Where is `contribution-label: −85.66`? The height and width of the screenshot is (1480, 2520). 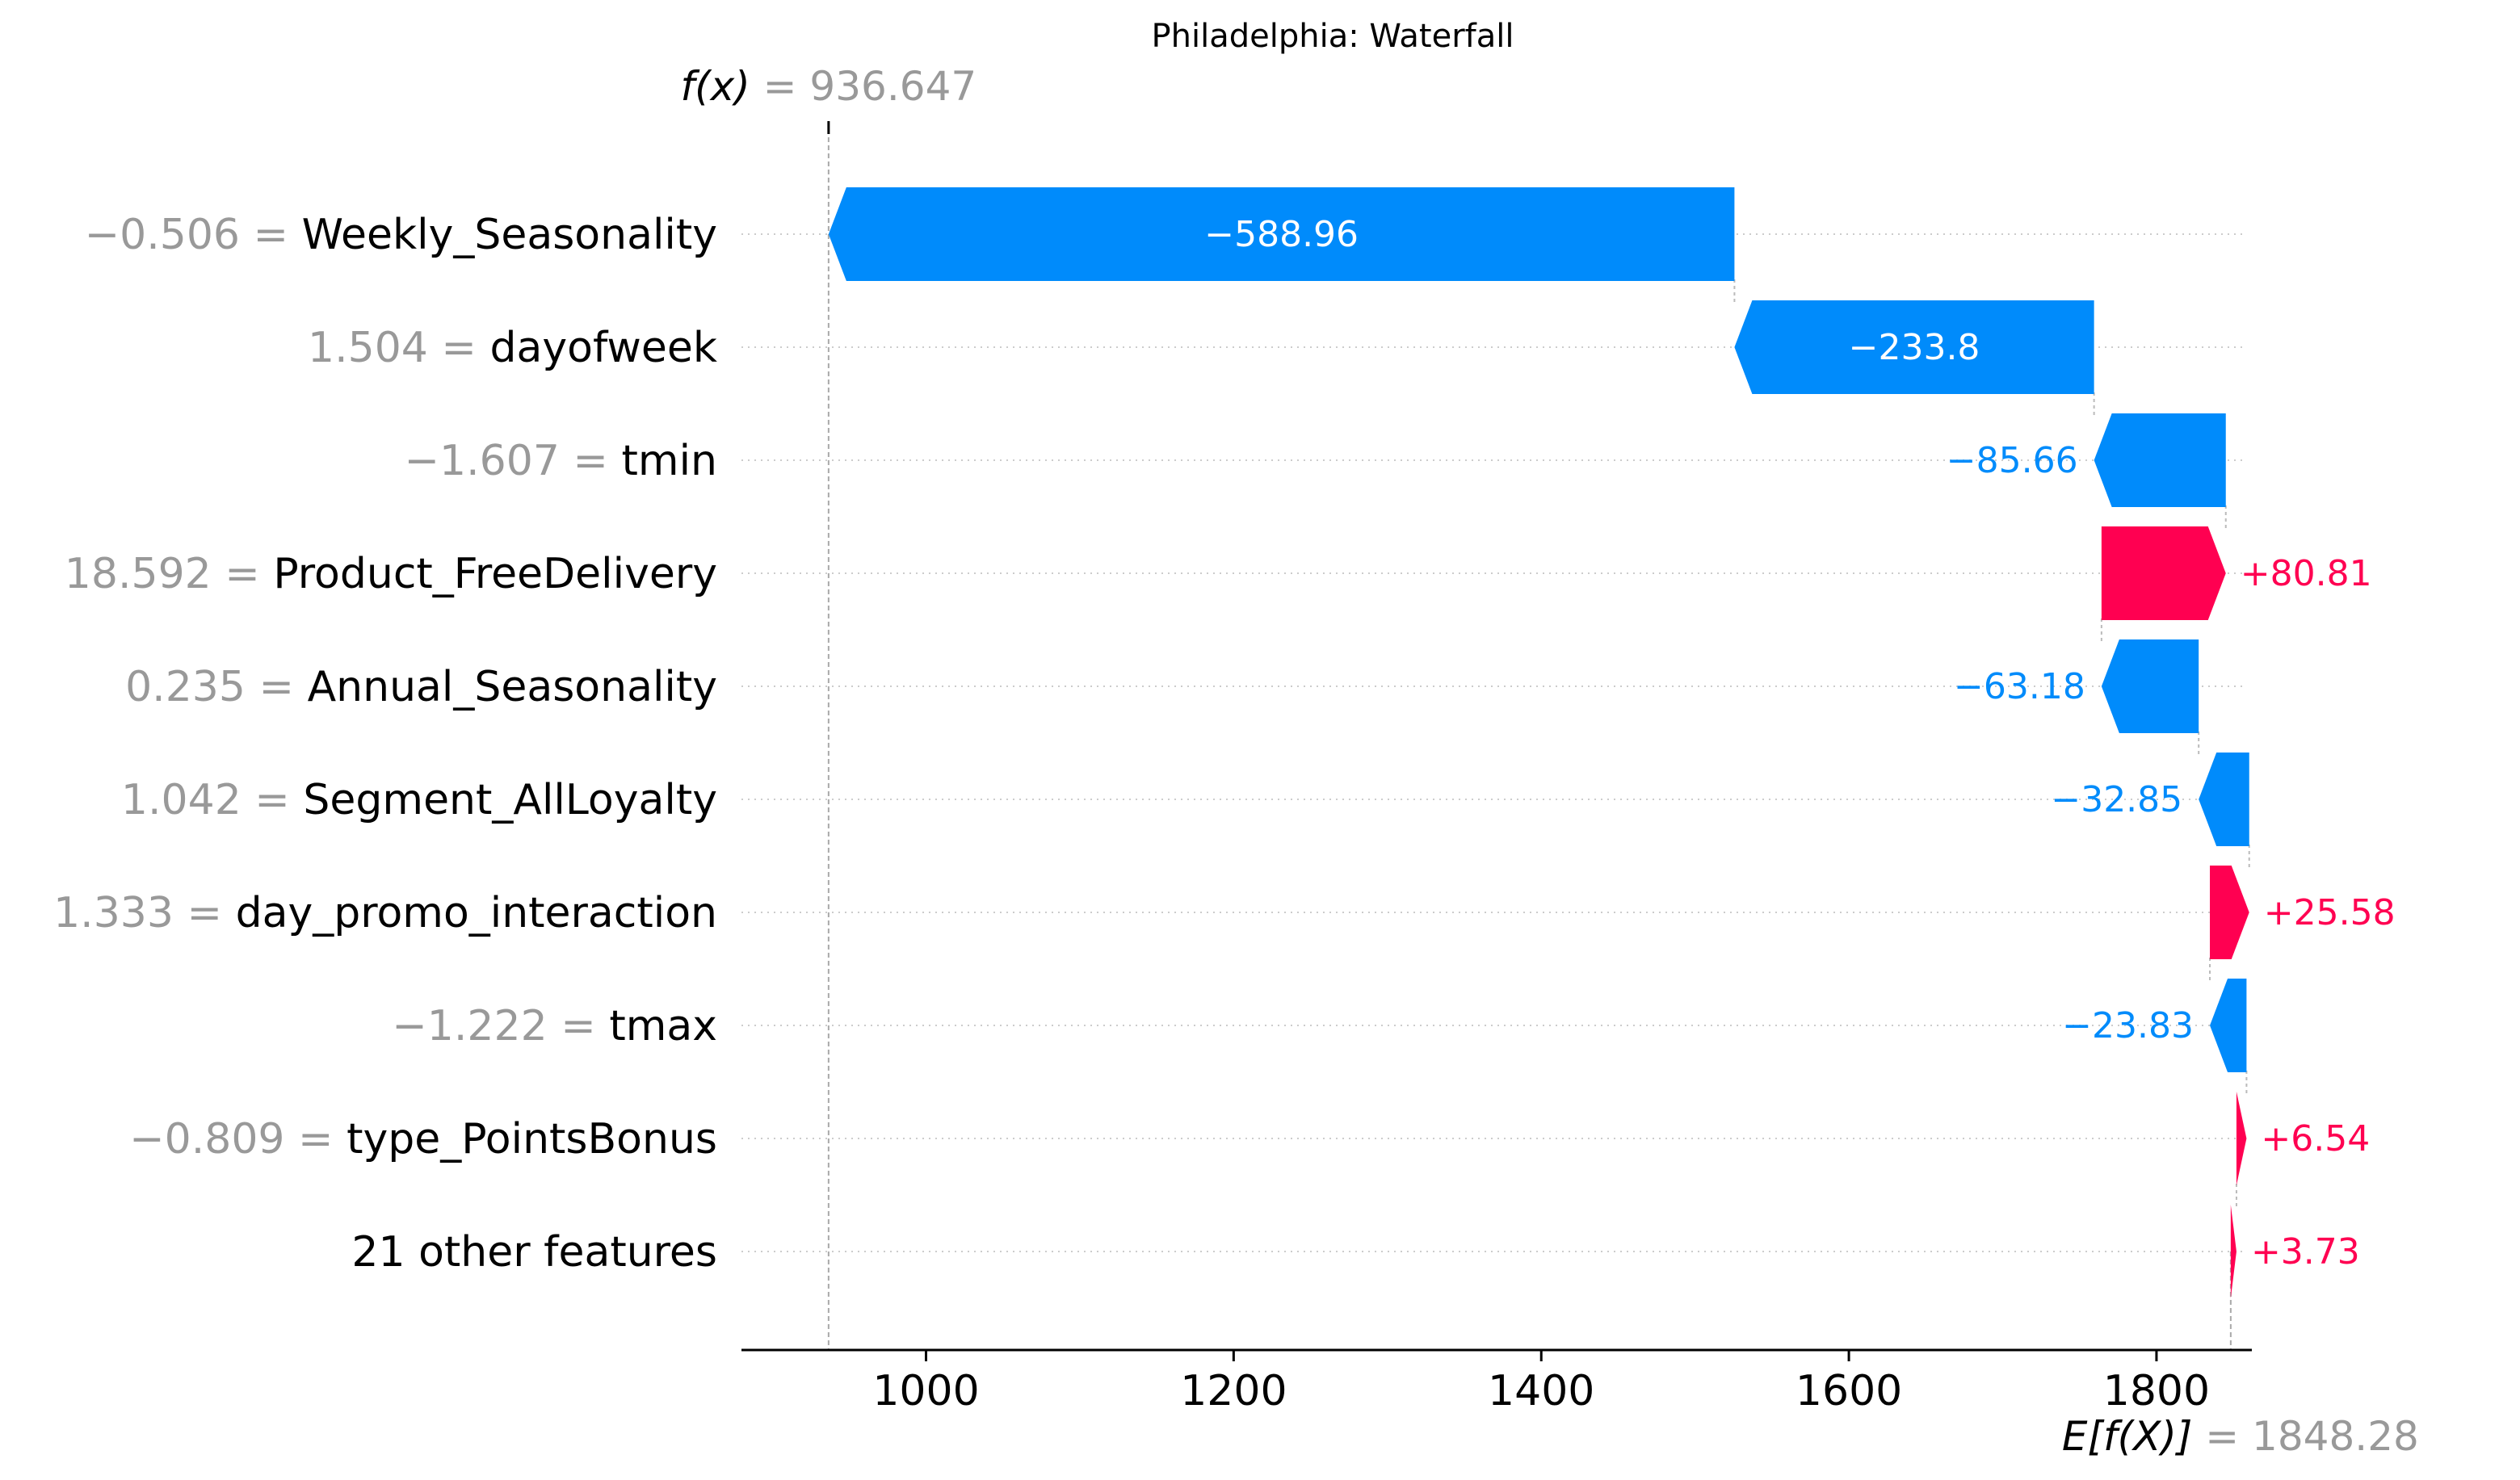 contribution-label: −85.66 is located at coordinates (2013, 460).